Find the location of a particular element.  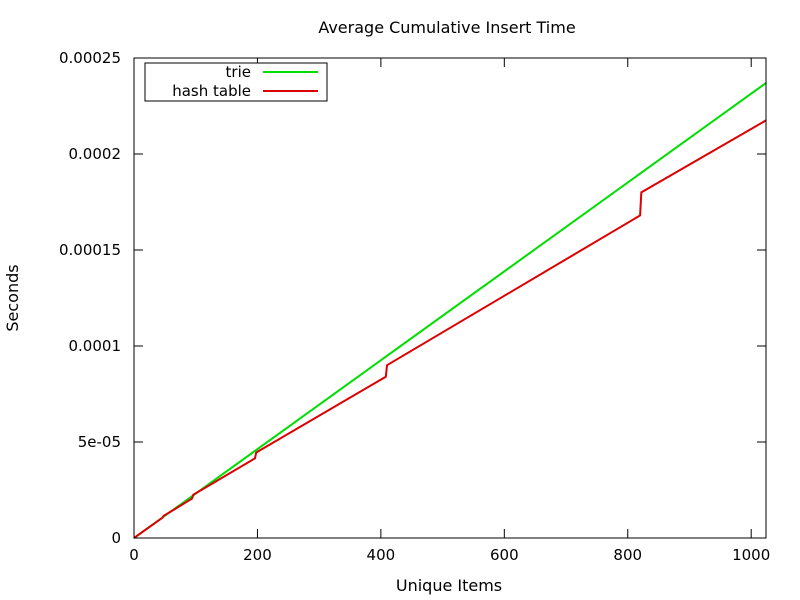

x-tick-label: 0 is located at coordinates (134, 555).